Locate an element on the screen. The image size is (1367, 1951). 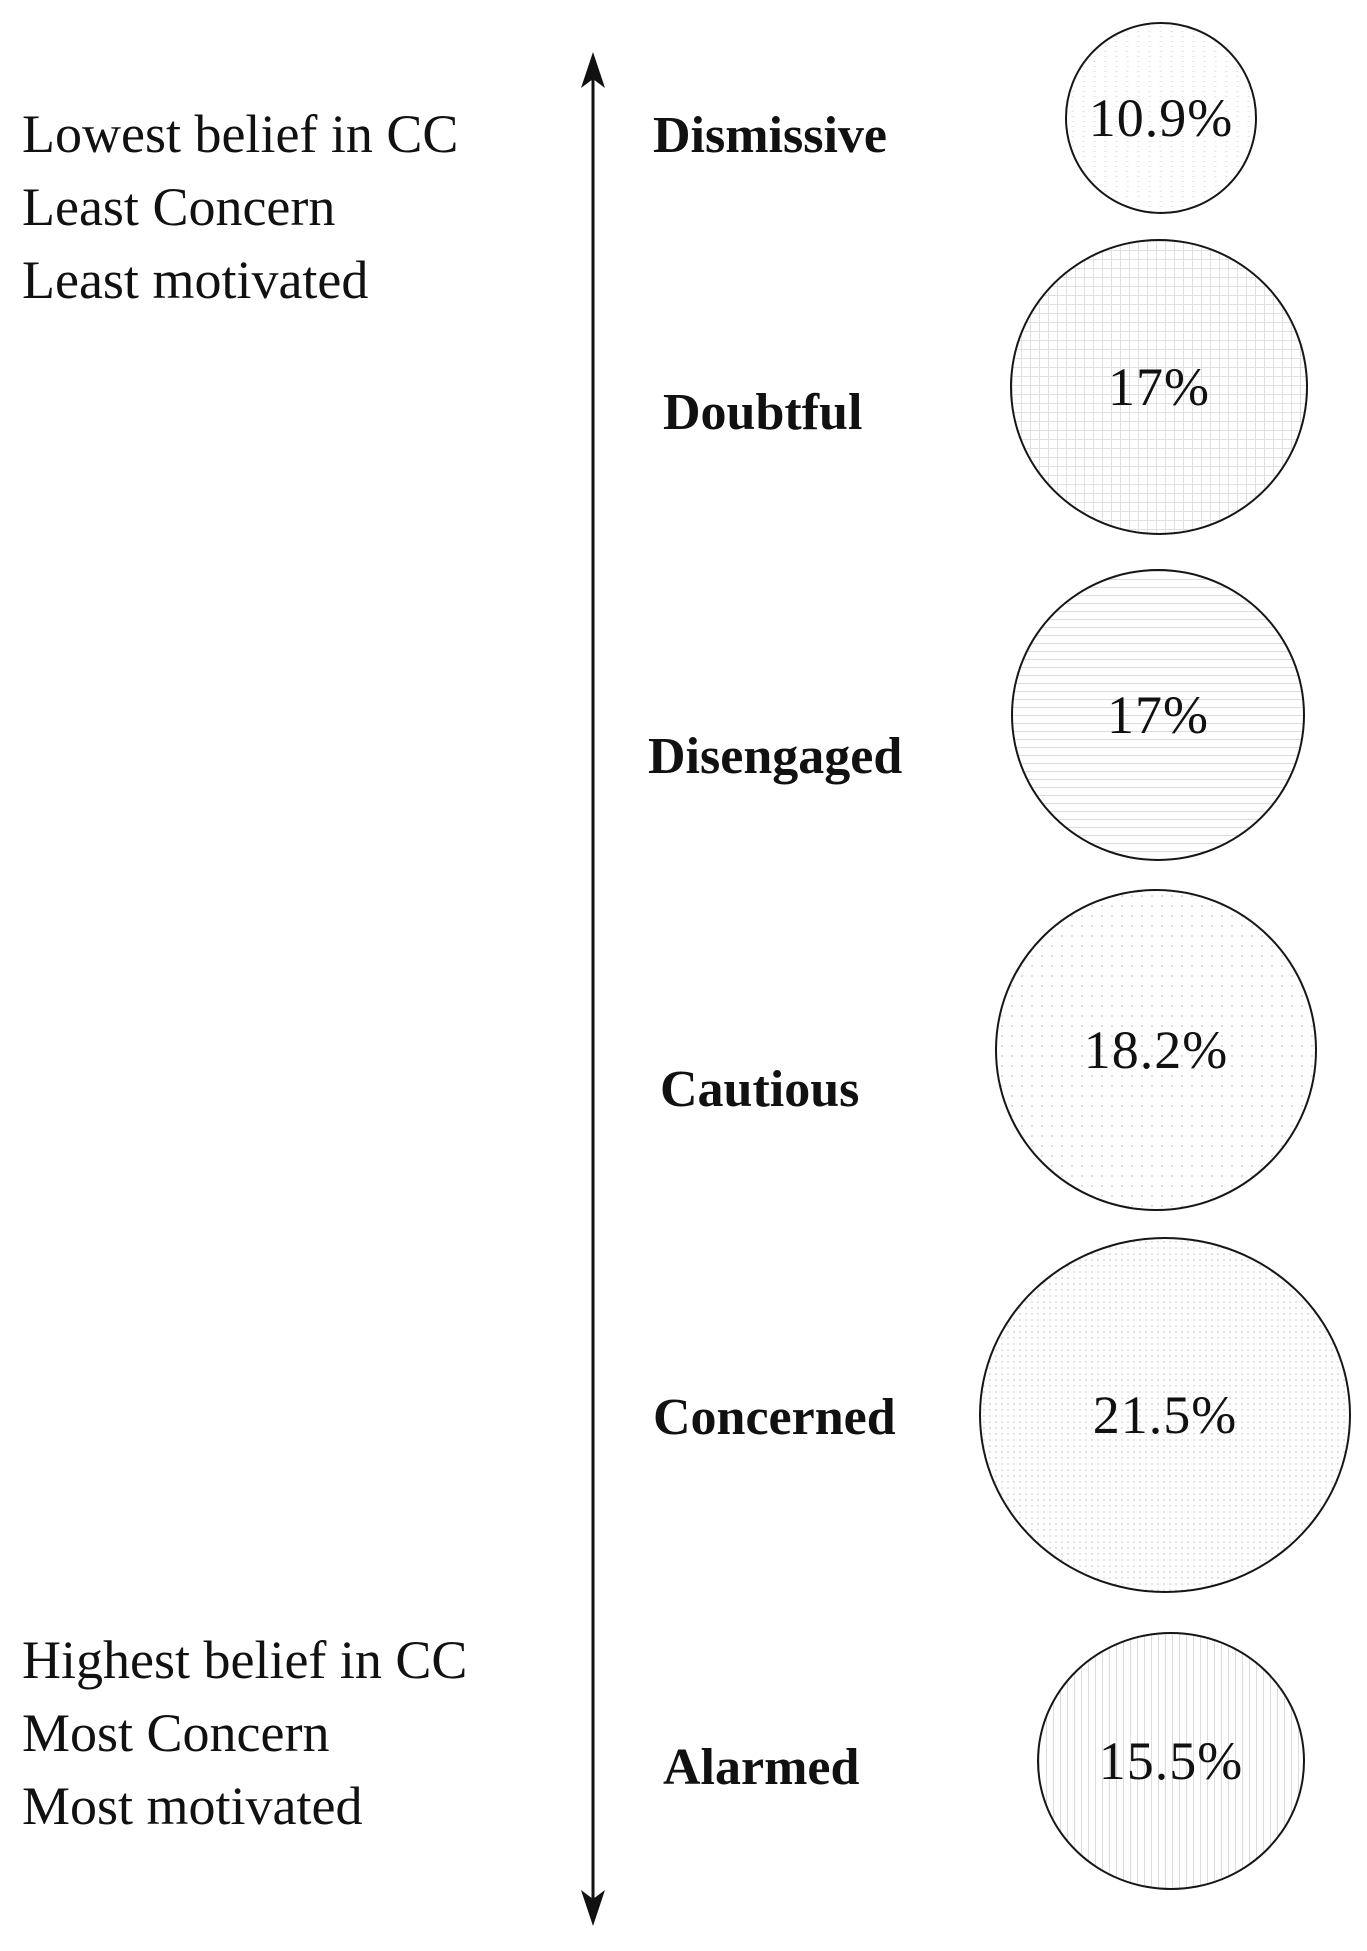
segment-label-dismissive: Dismissive is located at coordinates (770, 135).